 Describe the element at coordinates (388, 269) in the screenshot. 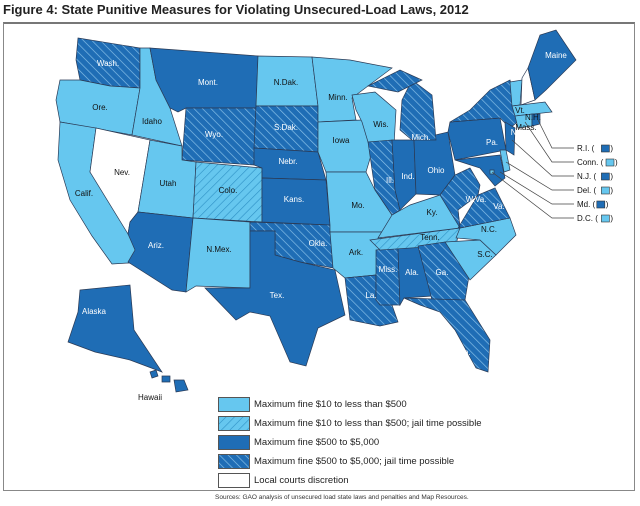

I see `state-label: Miss.` at that location.